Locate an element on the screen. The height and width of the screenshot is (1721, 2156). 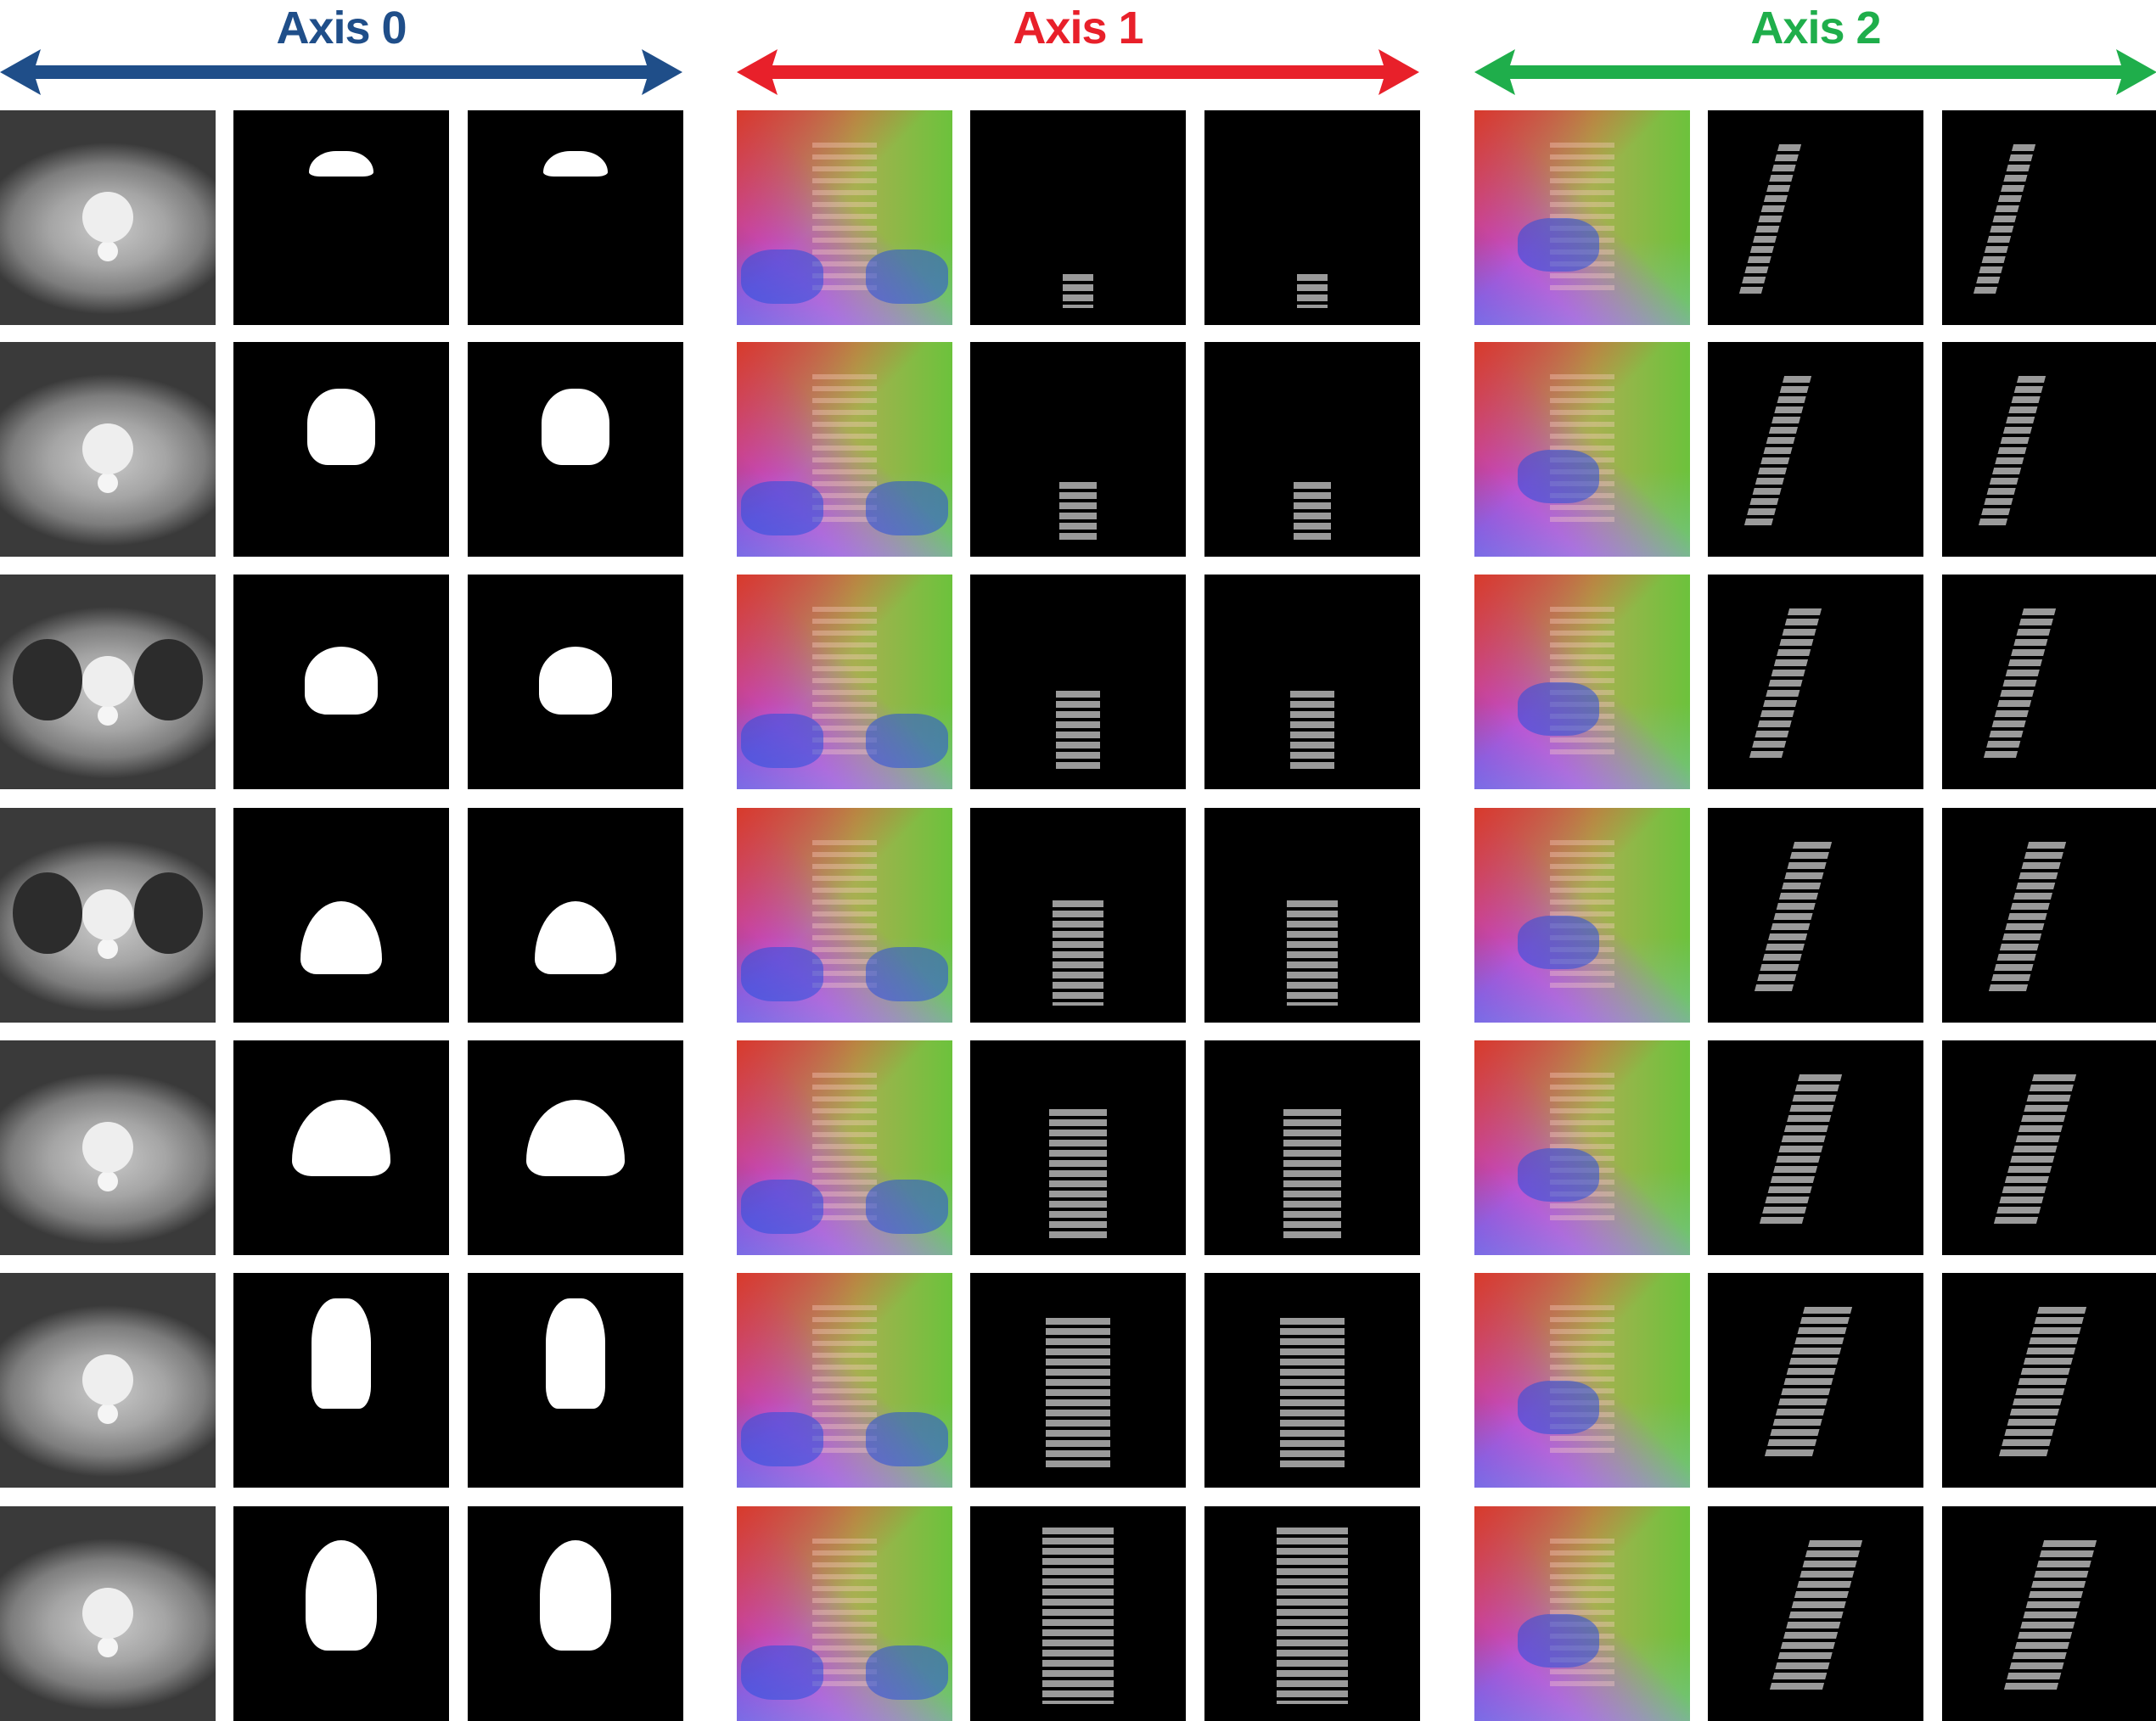
axis-0-double-arrow-icon is located at coordinates (341, 72).